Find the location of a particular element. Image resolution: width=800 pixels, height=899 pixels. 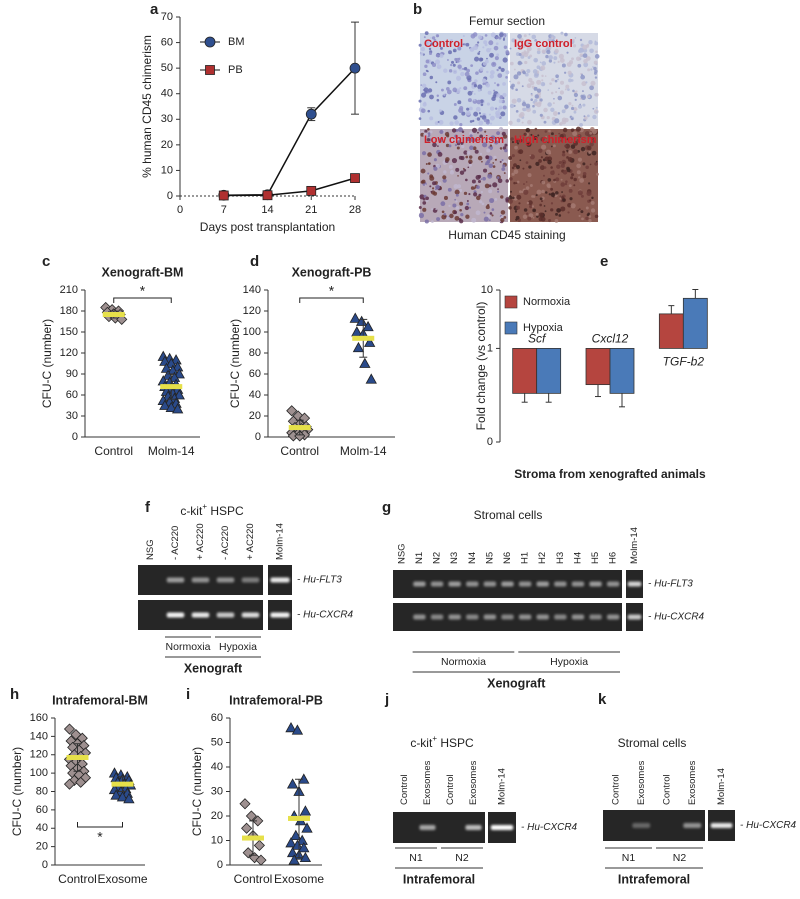

lane-label: Molm-14 is located at coordinates (634, 545).